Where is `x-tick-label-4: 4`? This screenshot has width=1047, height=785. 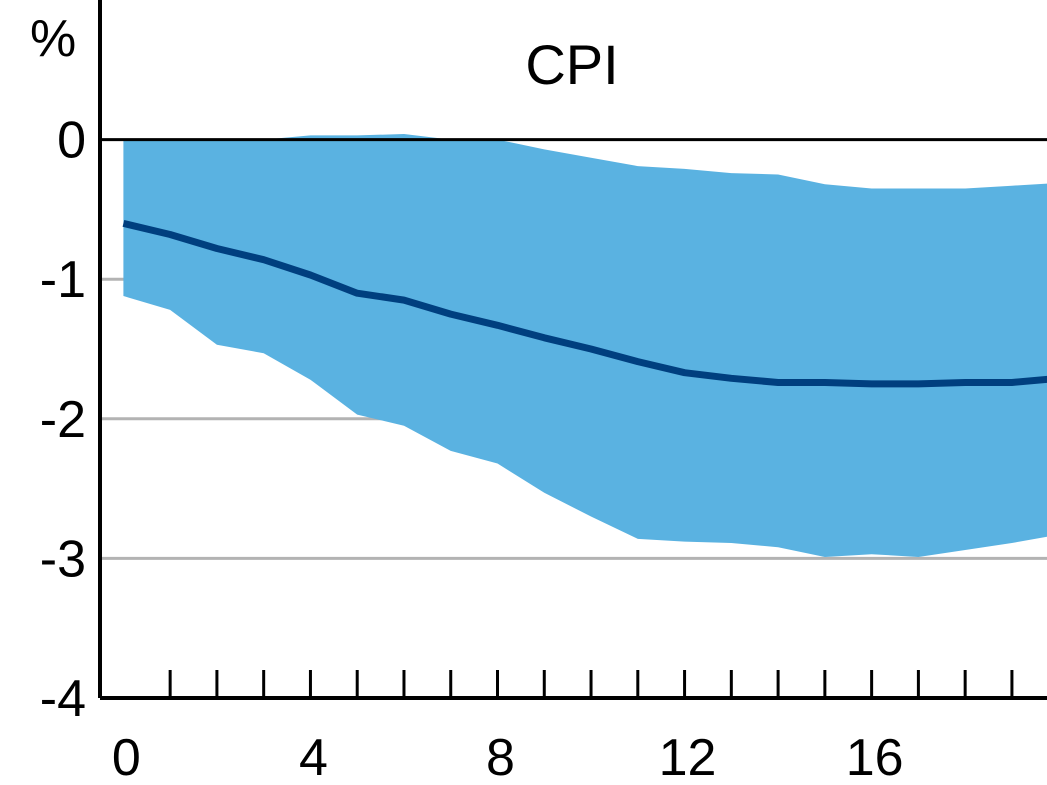 x-tick-label-4: 4 is located at coordinates (313, 757).